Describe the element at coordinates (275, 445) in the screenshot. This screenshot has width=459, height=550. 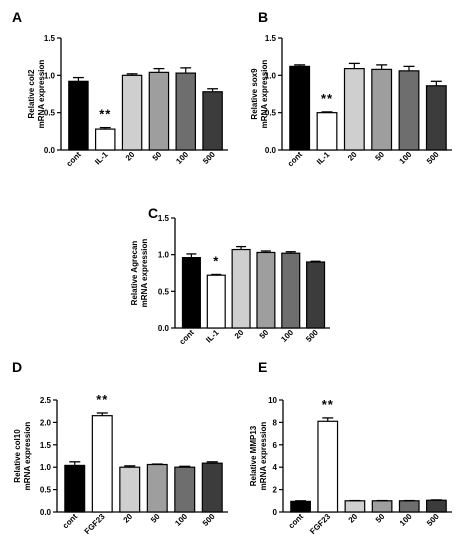
I see `y-tick-label: 6` at that location.